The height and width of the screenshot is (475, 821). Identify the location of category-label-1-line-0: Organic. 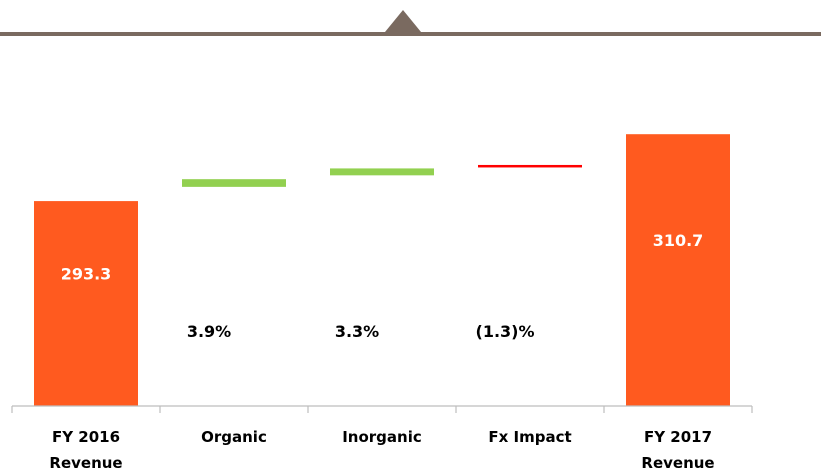
(234, 437).